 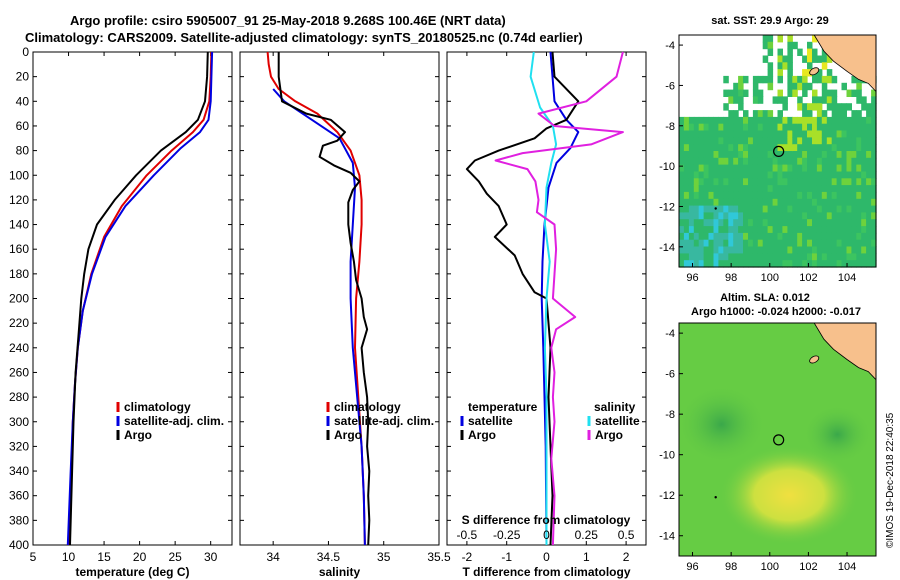 I want to click on x-tick-label: -1, so click(x=506, y=557).